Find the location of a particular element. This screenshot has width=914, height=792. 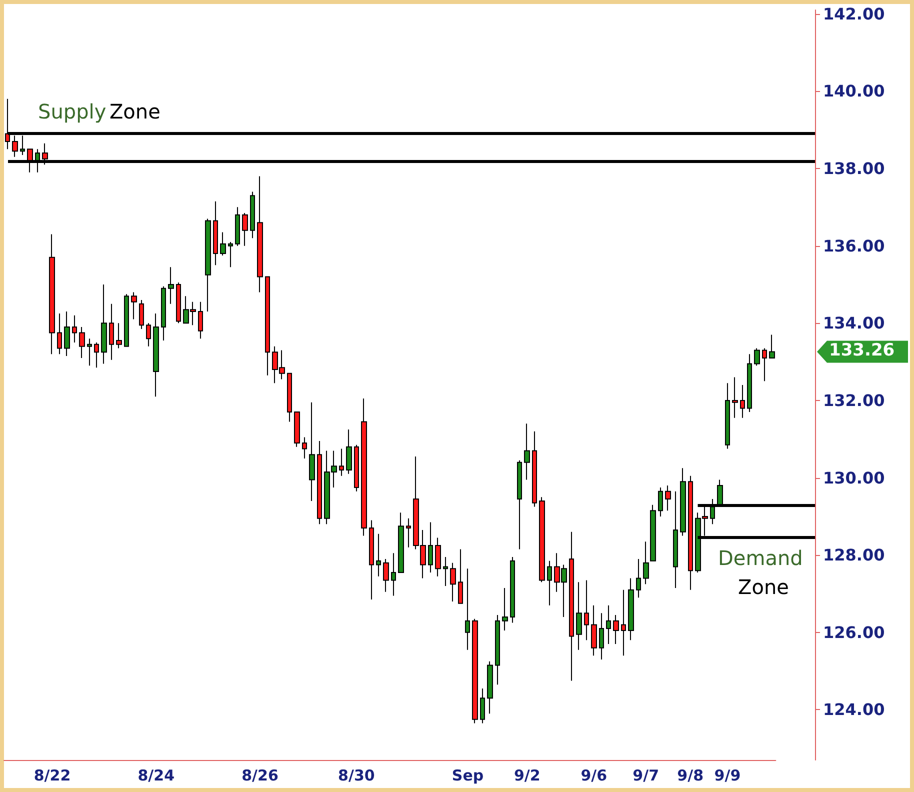

x-tick-label: 8/24 is located at coordinates (156, 775).